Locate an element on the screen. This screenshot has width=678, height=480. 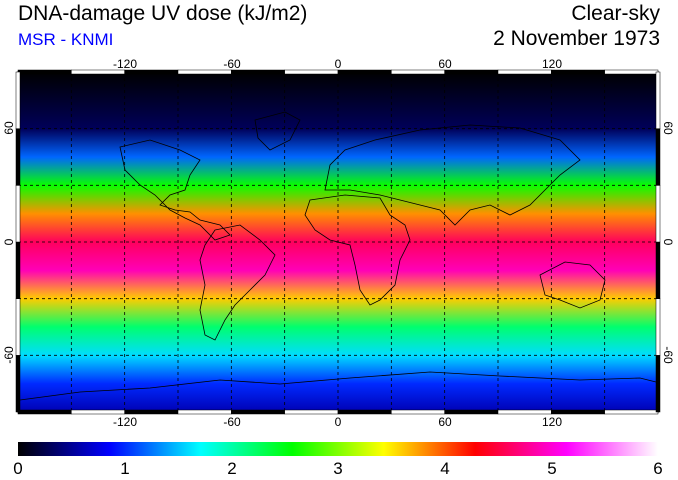
bottom-lon-labels: -120 -60 0 60 120 is located at coordinates (337, 422).